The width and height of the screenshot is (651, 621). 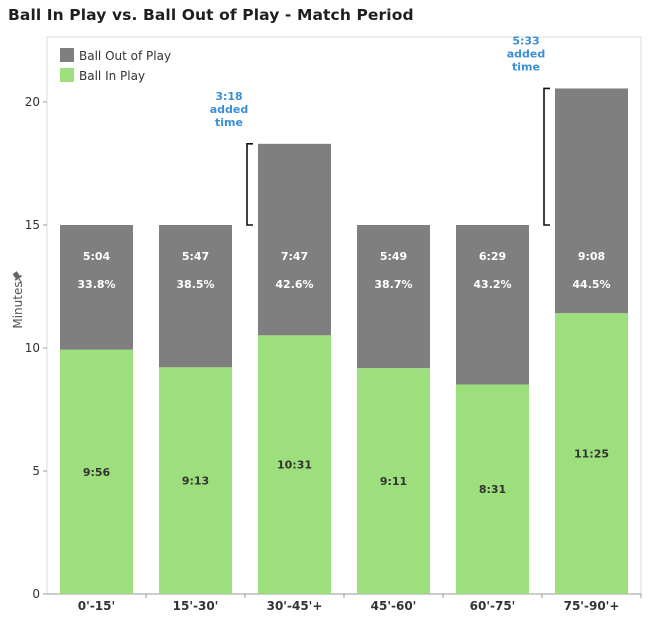 I want to click on pin-icon, so click(x=17, y=277).